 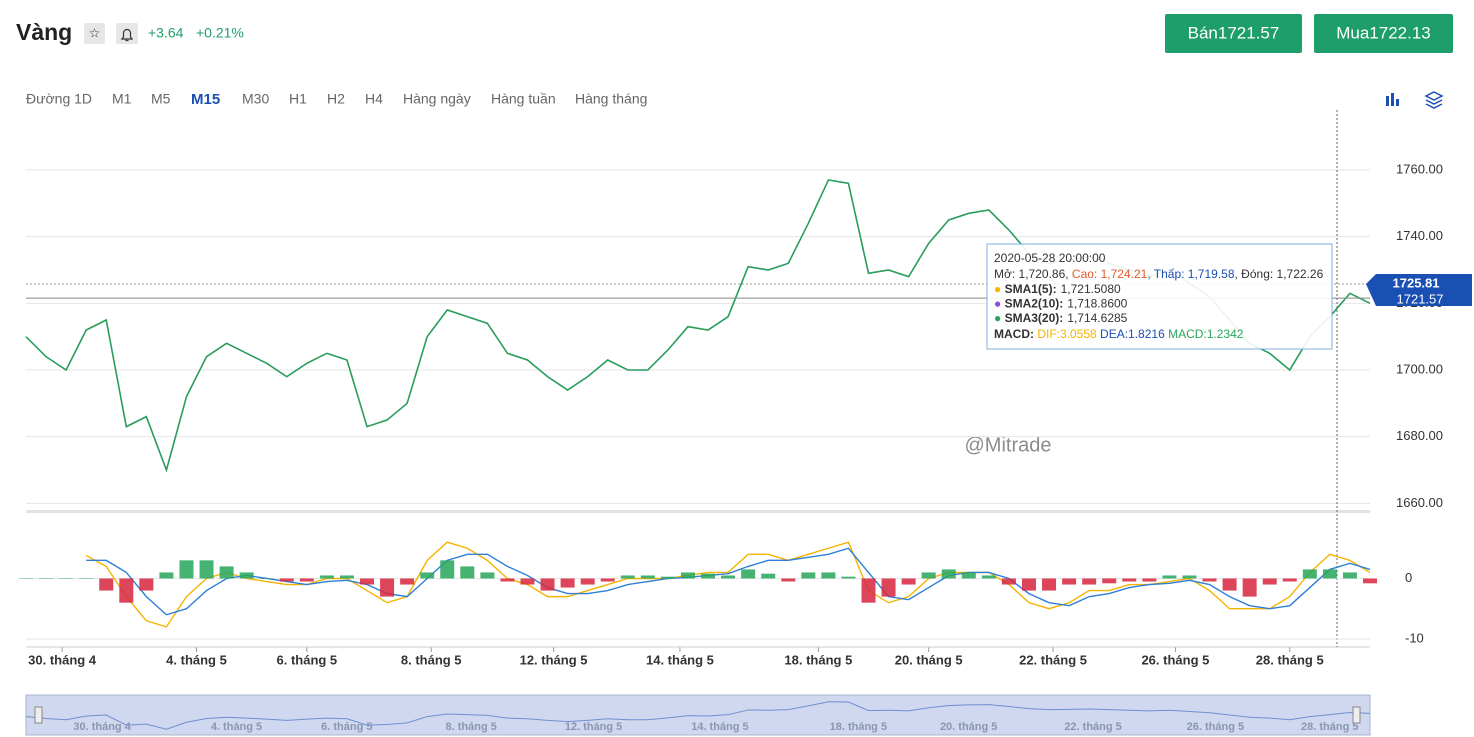 What do you see at coordinates (1414, 637) in the screenshot?
I see `macd-tick-label: -10` at bounding box center [1414, 637].